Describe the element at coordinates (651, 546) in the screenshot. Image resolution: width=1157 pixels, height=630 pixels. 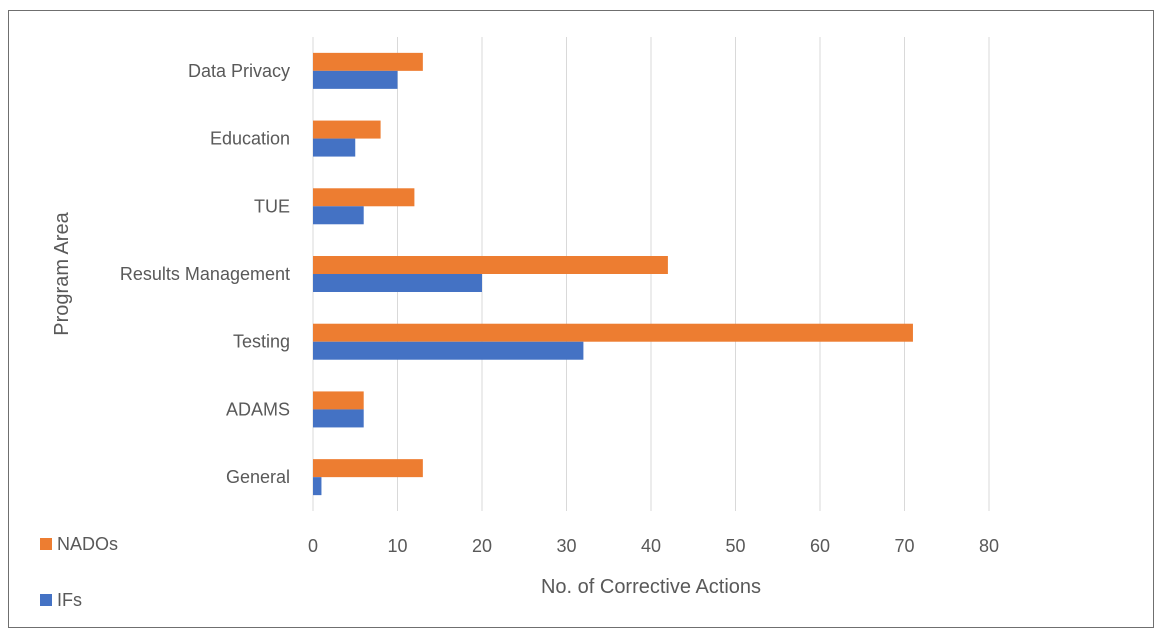
I see `x-tick-label: 40` at that location.